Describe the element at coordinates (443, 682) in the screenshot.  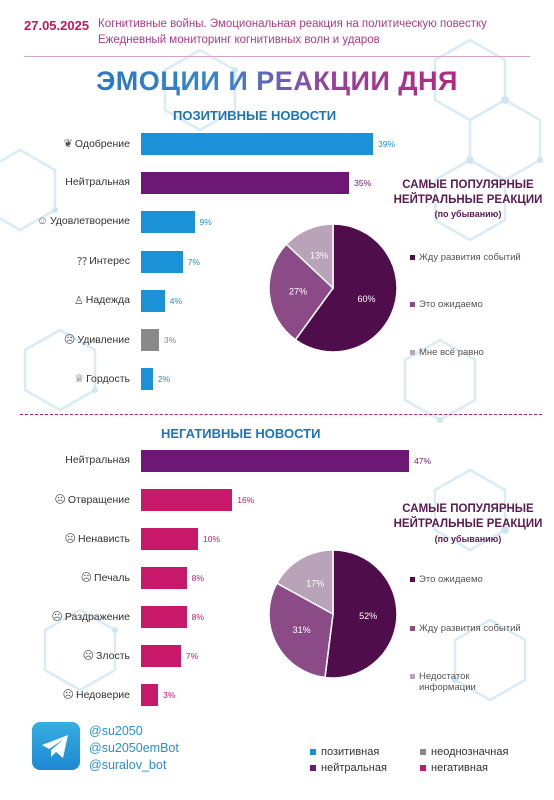
I see `negative-pie-legend-item: Недостаток информации` at that location.